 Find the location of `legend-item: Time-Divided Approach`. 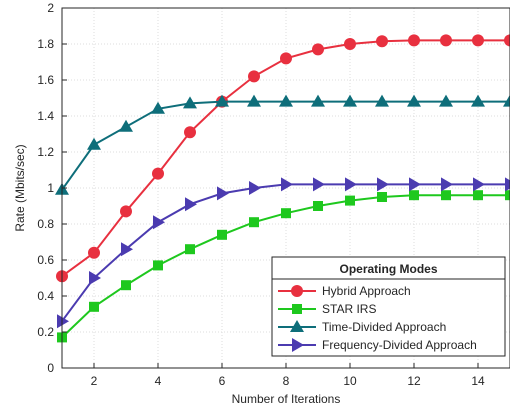

legend-item: Time-Divided Approach is located at coordinates (362, 327).